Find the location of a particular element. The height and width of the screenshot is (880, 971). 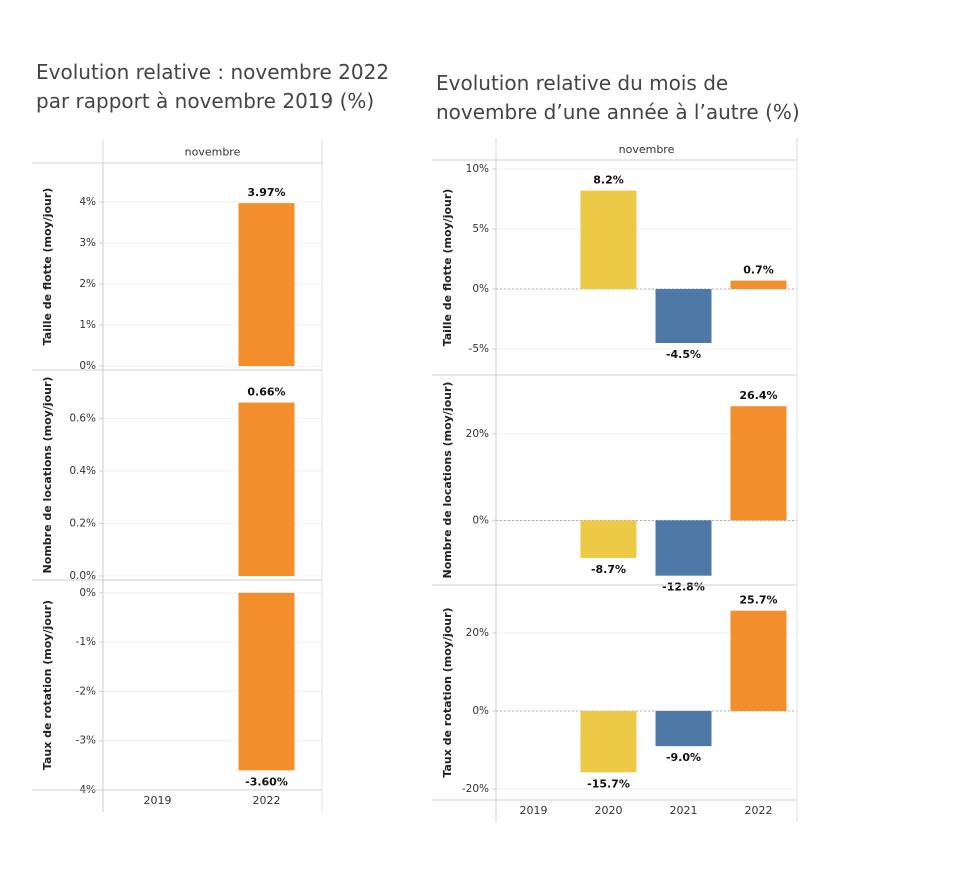

chart0-panel1-tick-label-2: 0.4% is located at coordinates (82, 471).